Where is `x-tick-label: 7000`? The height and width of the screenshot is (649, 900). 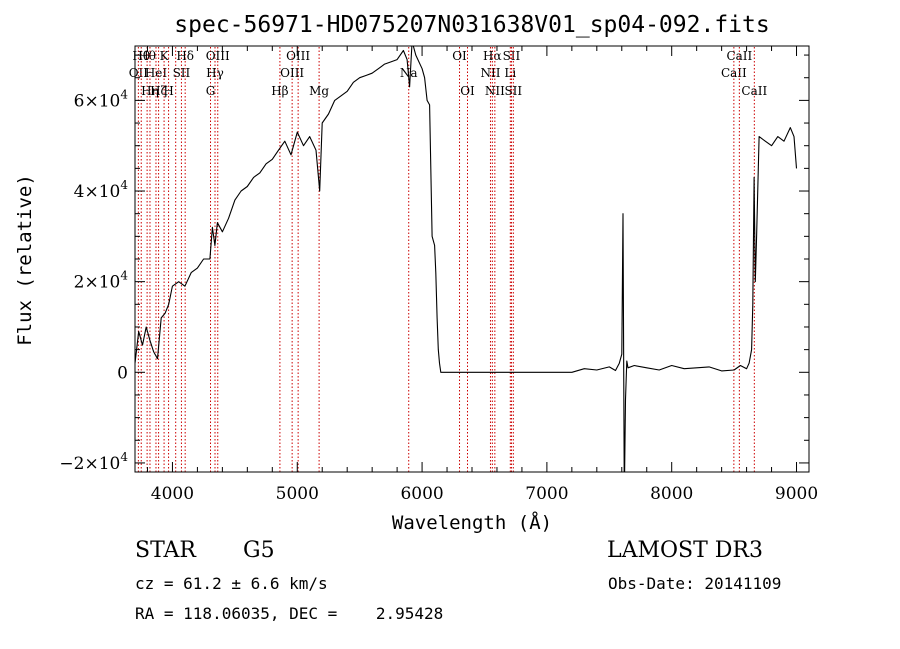
x-tick-label: 7000 is located at coordinates (546, 494).